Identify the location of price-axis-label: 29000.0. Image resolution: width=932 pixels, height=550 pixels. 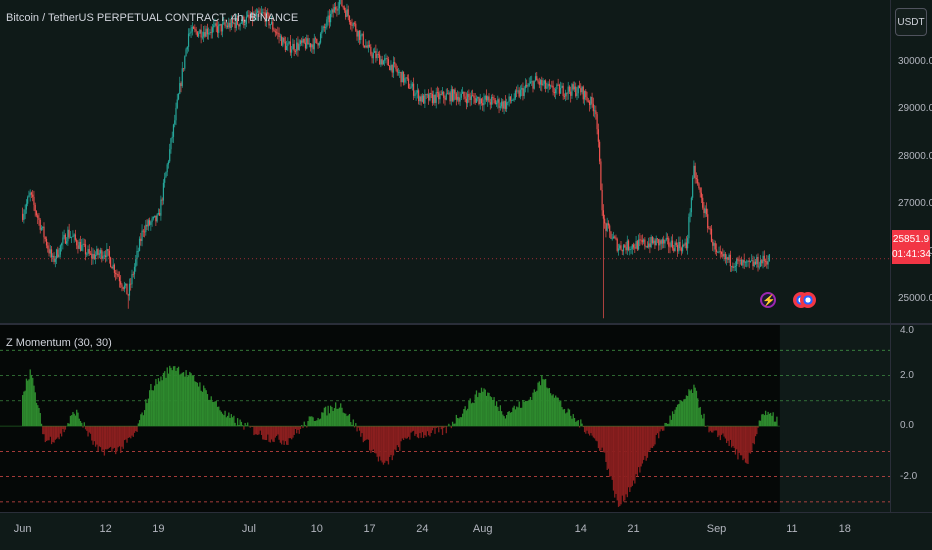
(915, 109).